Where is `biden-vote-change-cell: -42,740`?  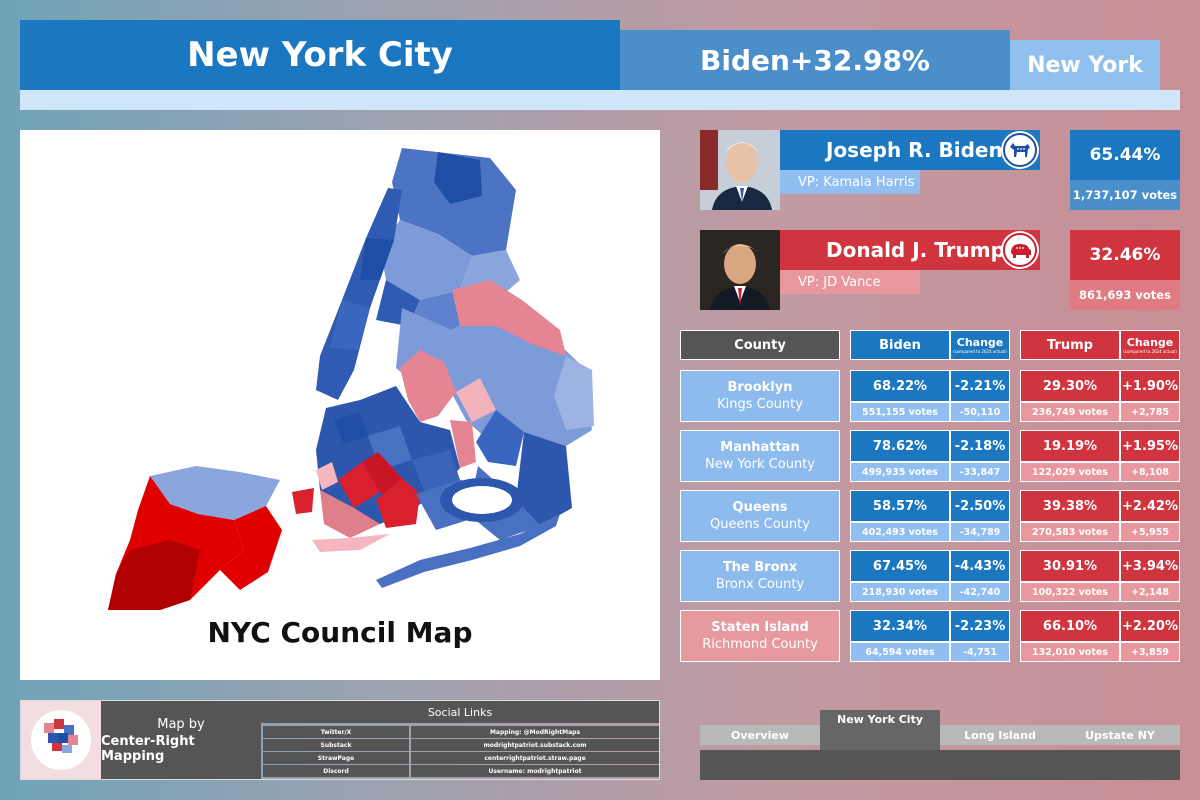
biden-vote-change-cell: -42,740 is located at coordinates (980, 592).